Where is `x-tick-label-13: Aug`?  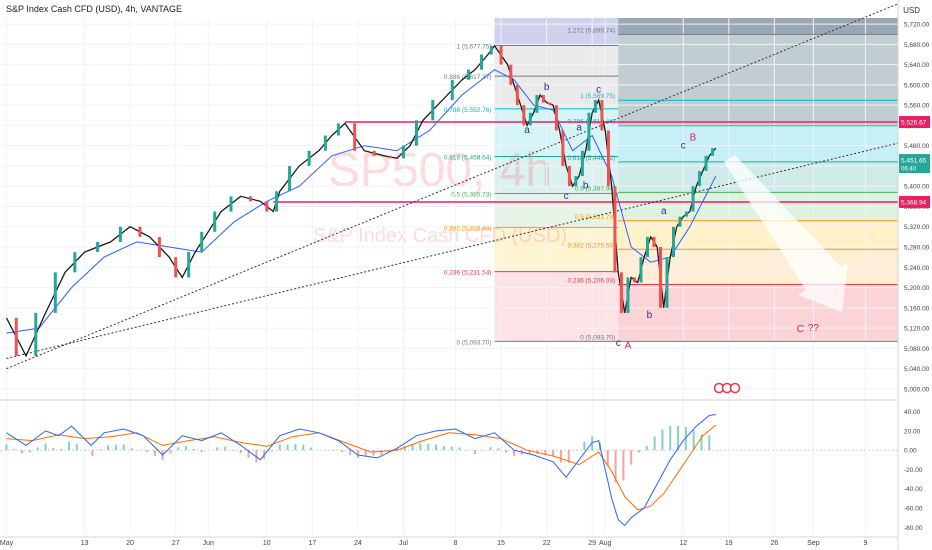
x-tick-label-13: Aug is located at coordinates (605, 543).